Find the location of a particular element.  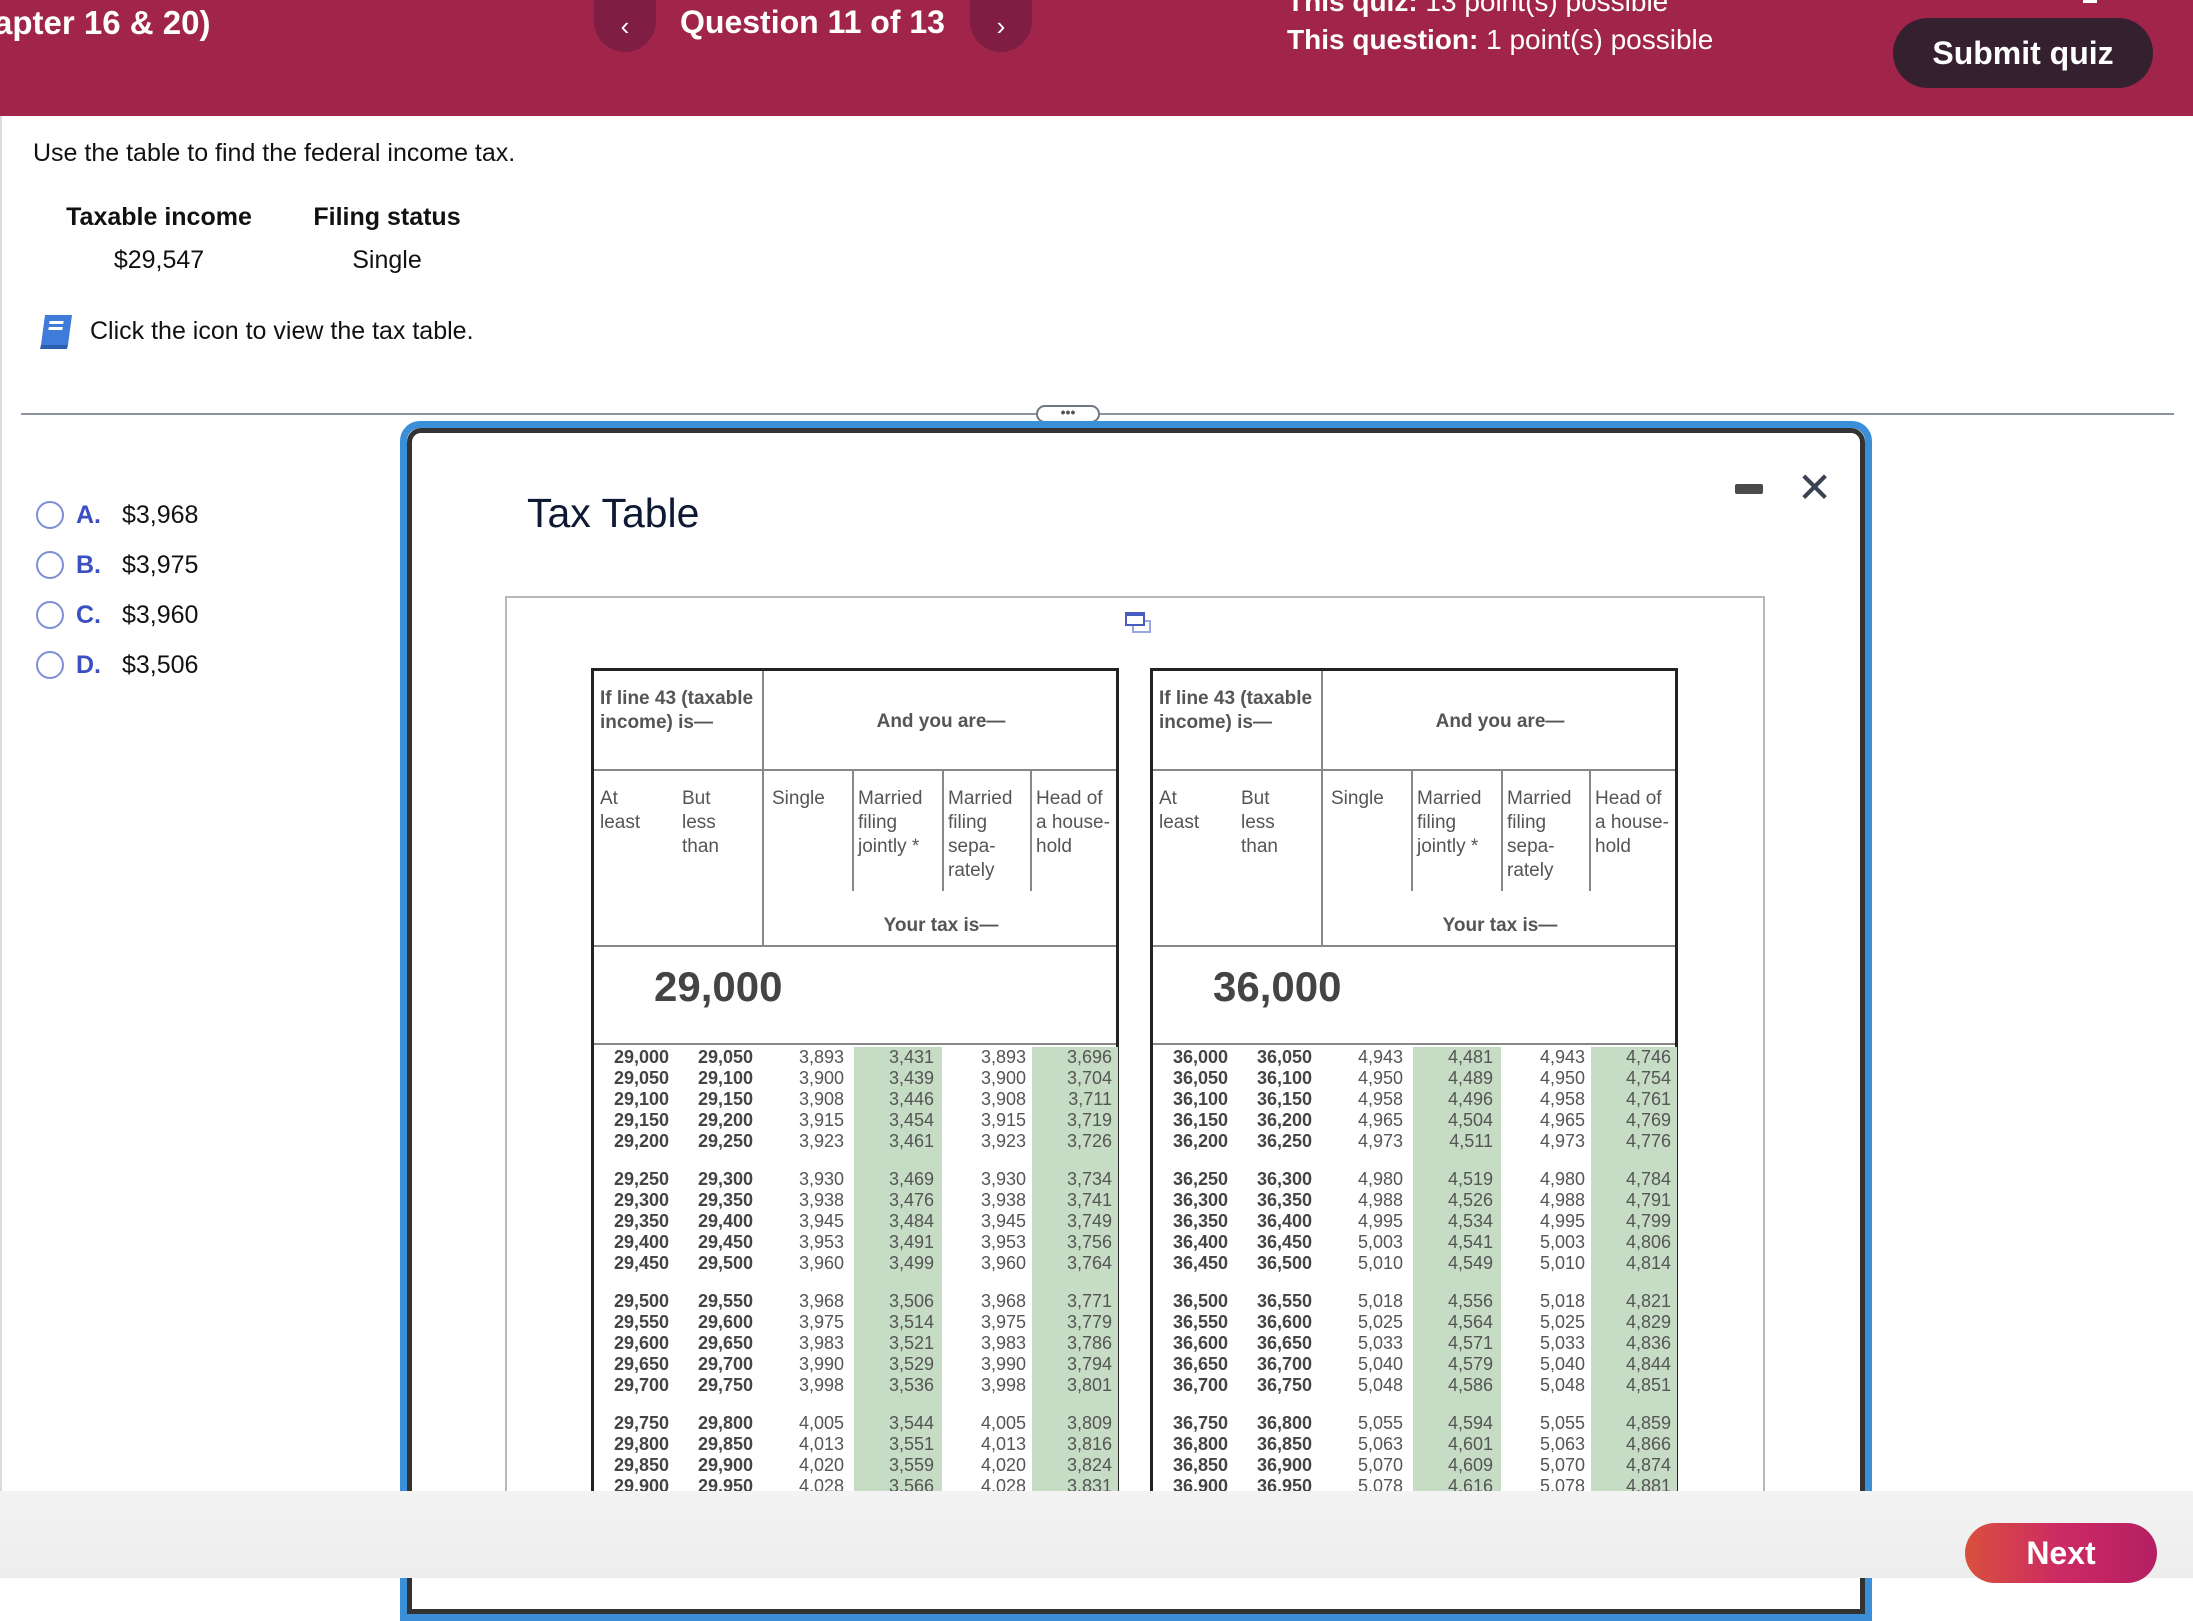

view-tax-table-text: Click the icon to view the tax table. is located at coordinates (282, 330).